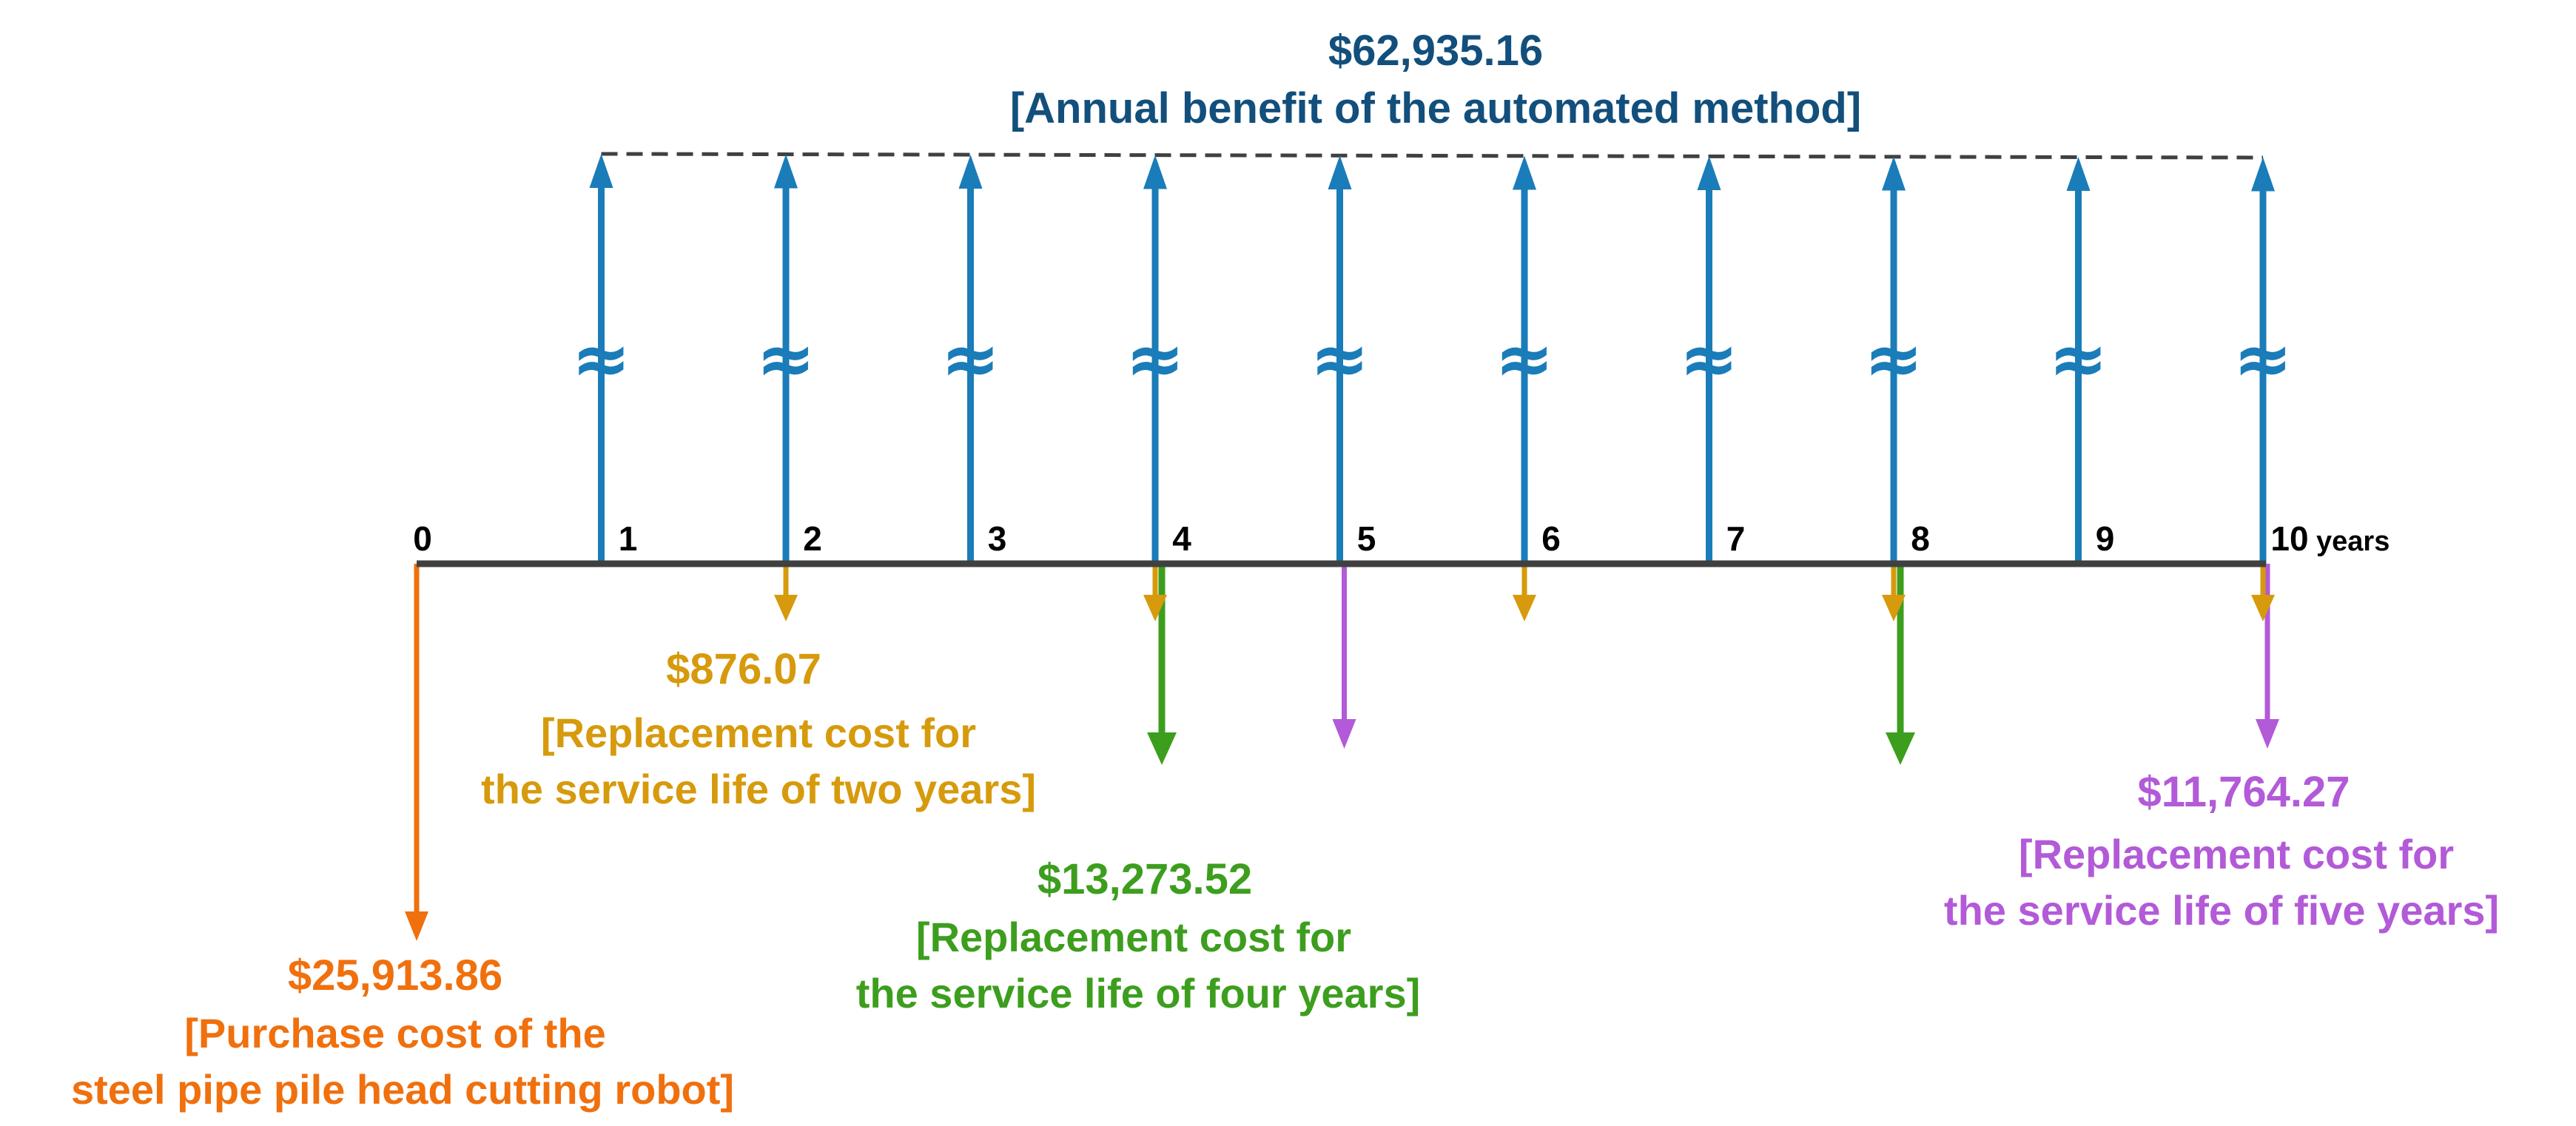  Describe the element at coordinates (402, 1089) in the screenshot. I see `purchase-description-line-2: steel pipe pile head cutting robot]` at that location.